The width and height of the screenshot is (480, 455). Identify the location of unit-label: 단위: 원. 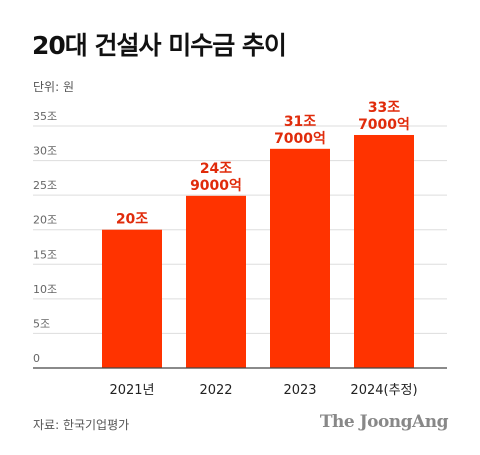
(53, 87).